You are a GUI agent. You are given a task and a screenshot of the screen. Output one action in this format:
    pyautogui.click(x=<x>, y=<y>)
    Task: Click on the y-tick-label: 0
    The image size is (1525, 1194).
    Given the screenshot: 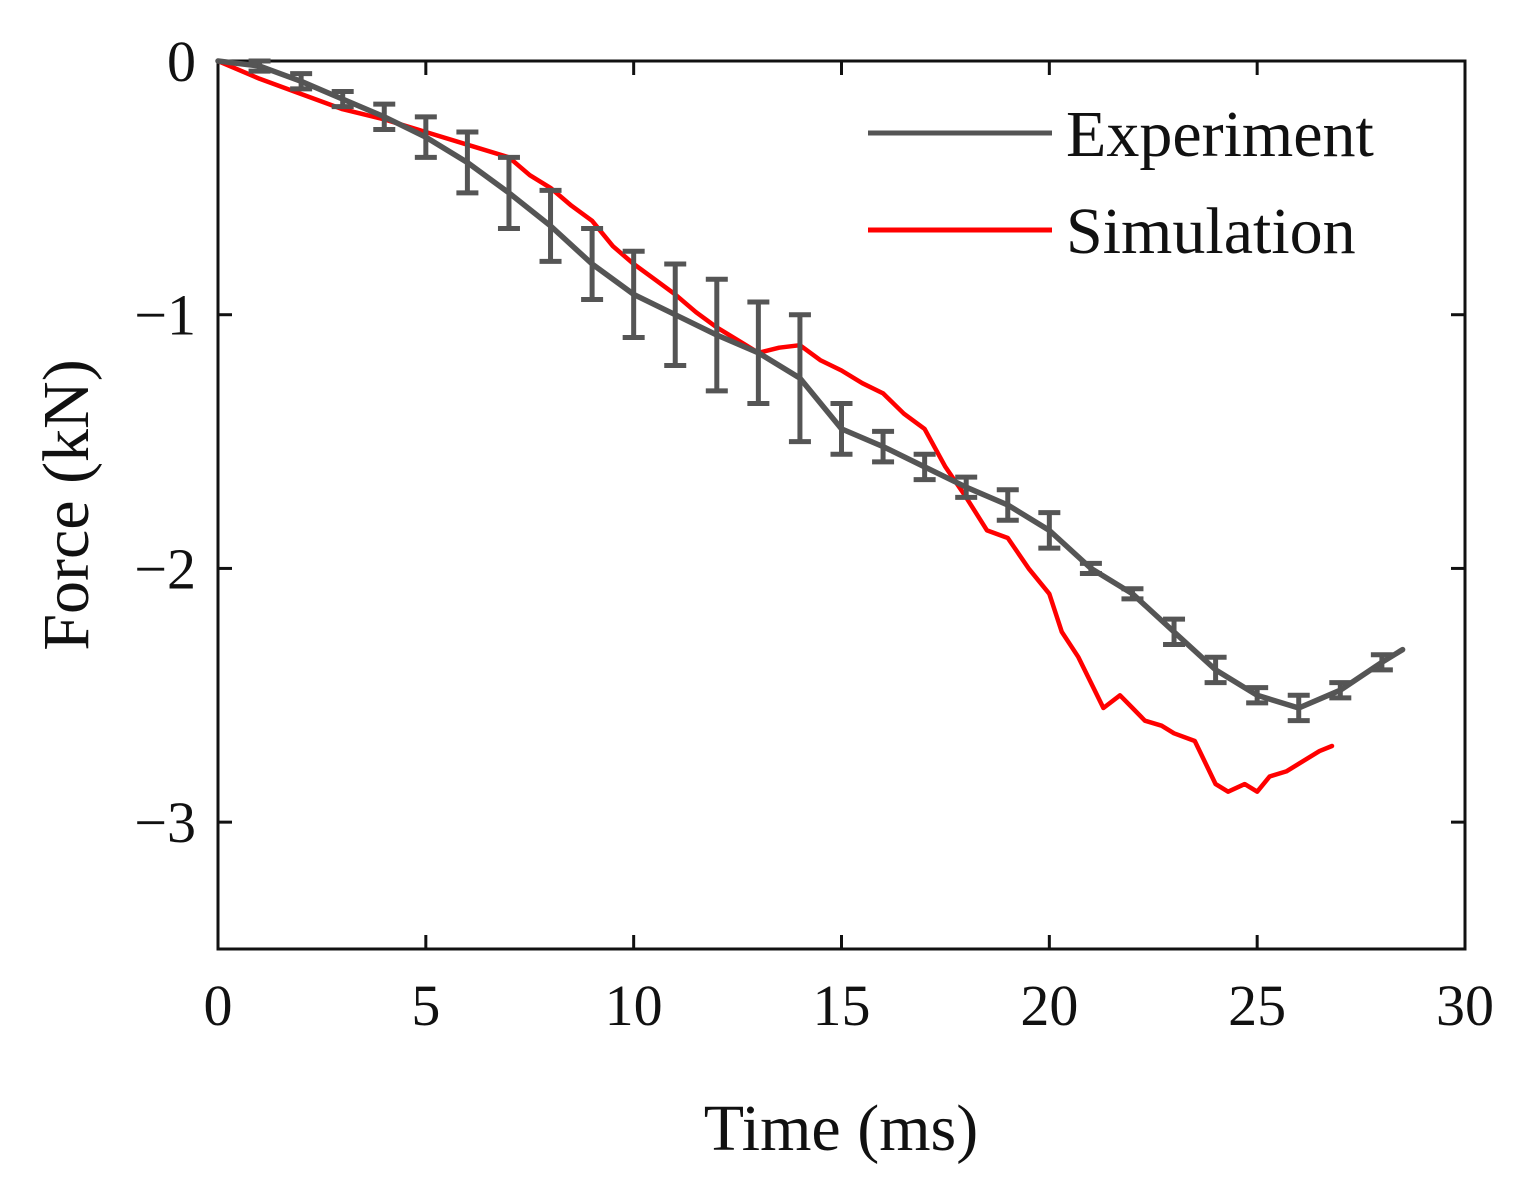 What is the action you would take?
    pyautogui.click(x=181, y=61)
    